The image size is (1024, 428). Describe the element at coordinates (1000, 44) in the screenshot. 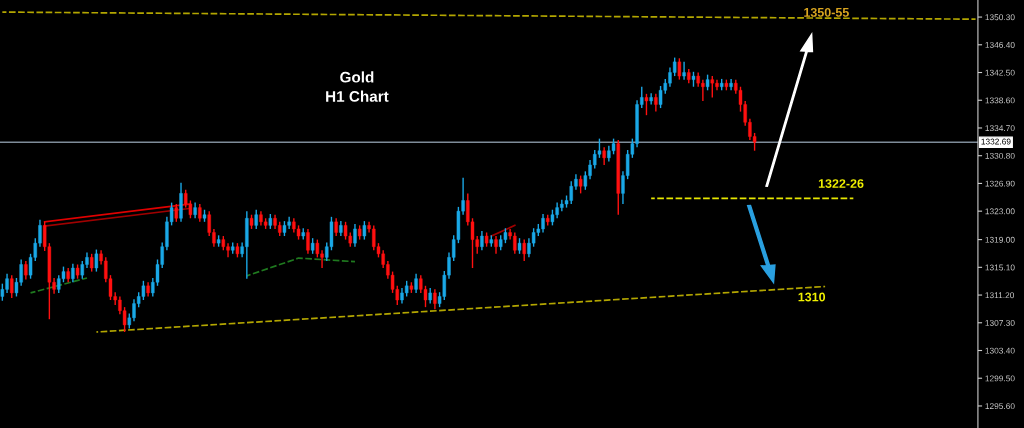

I see `y-tick-label: 1346.40` at that location.